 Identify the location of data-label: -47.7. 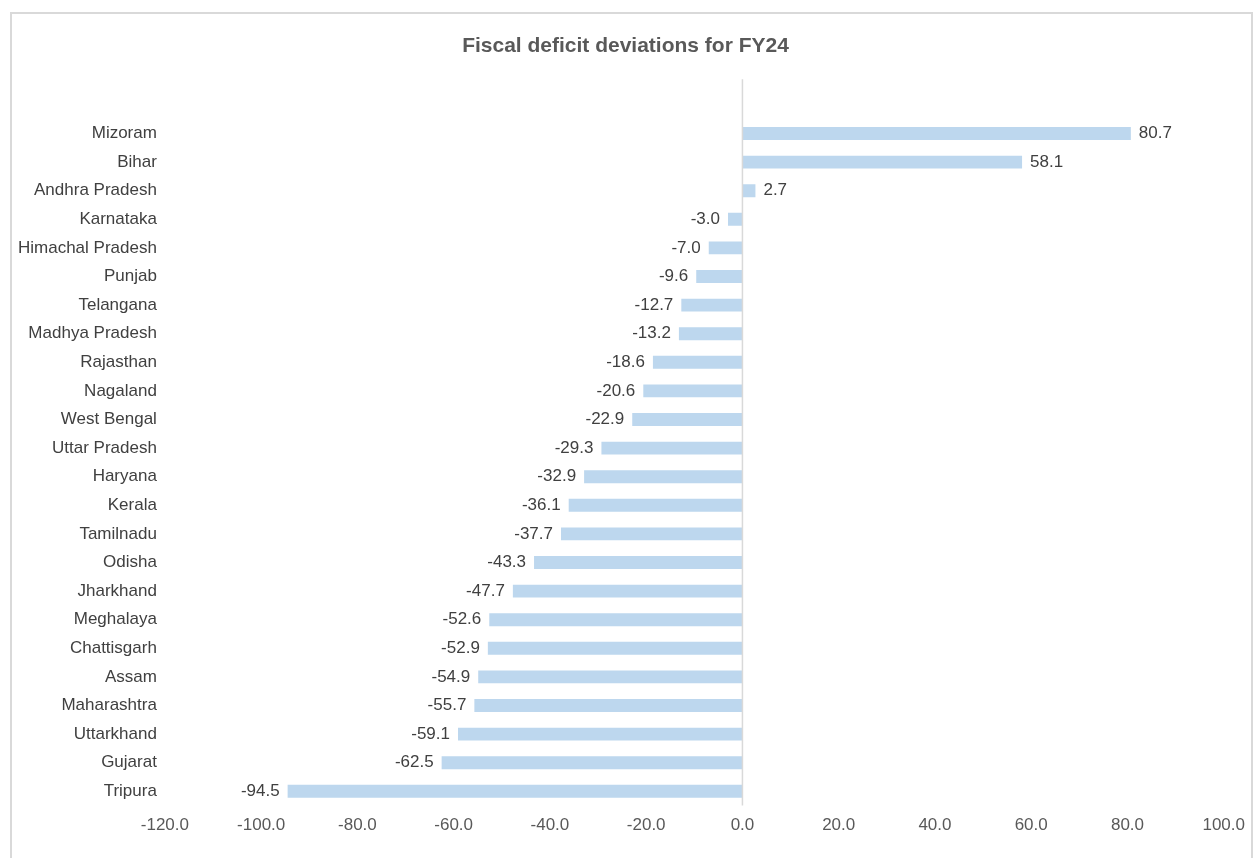
(485, 590).